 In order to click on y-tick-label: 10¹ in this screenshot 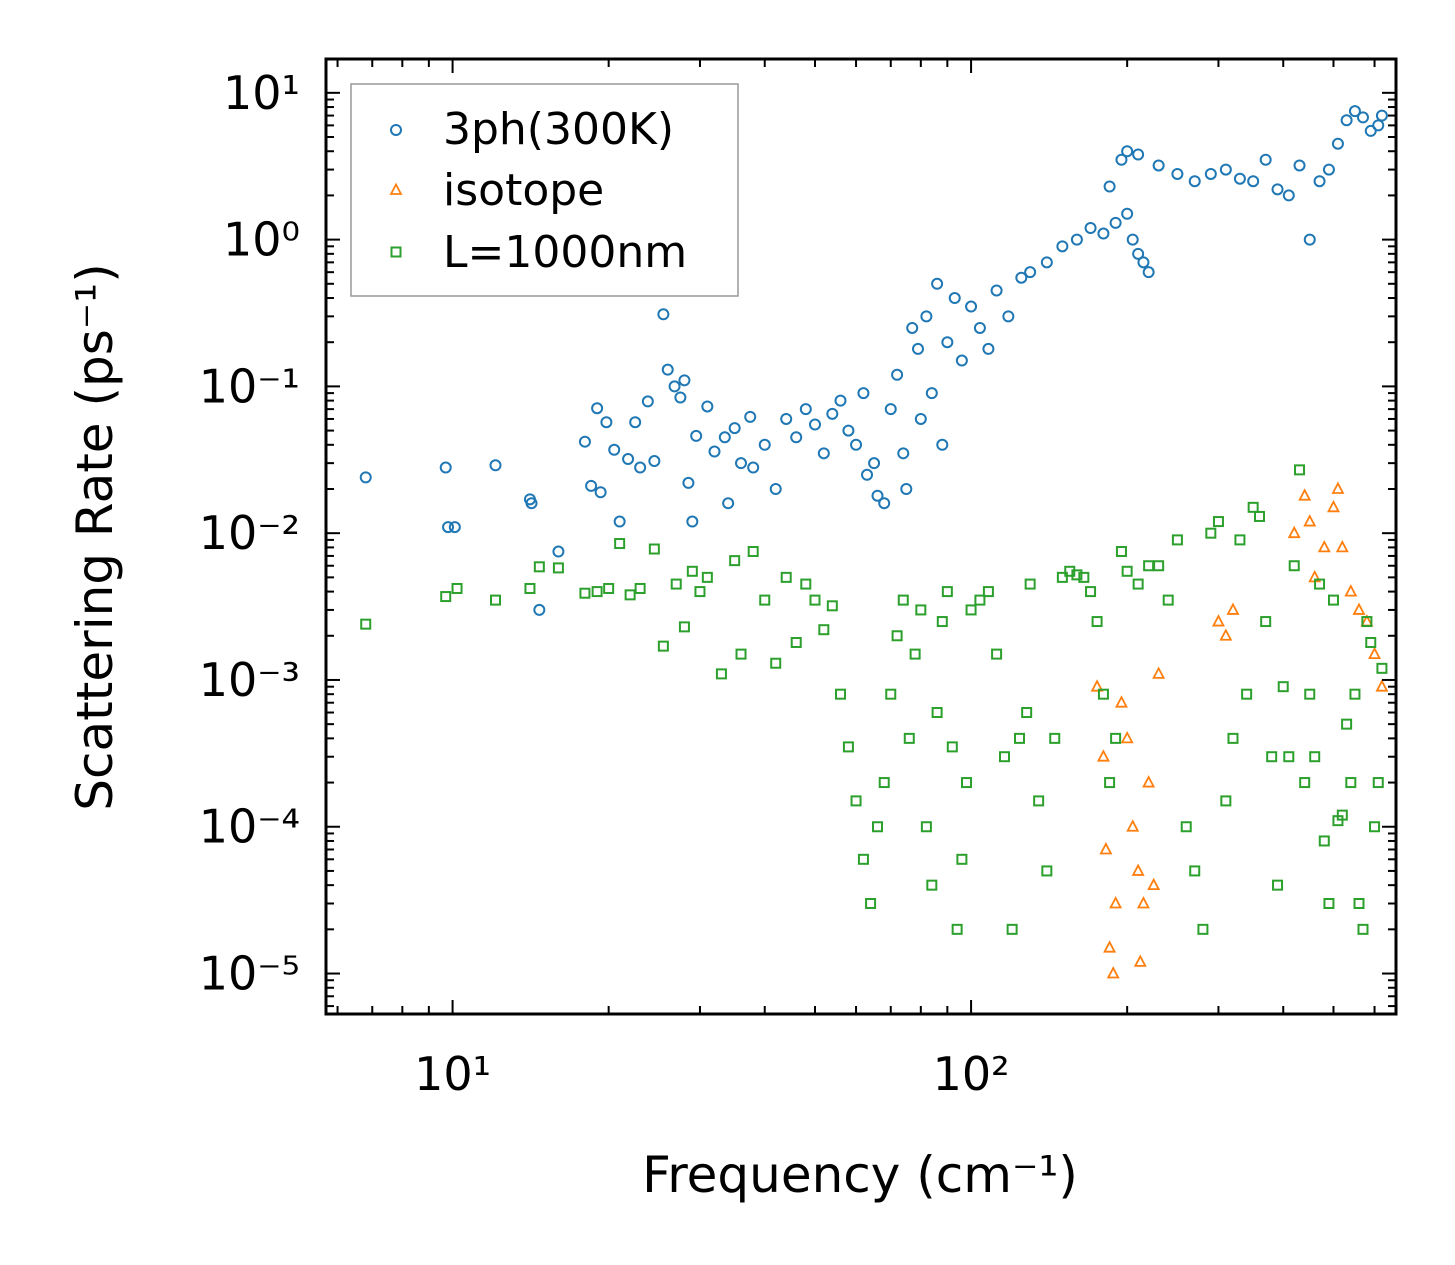, I will do `click(261, 93)`.